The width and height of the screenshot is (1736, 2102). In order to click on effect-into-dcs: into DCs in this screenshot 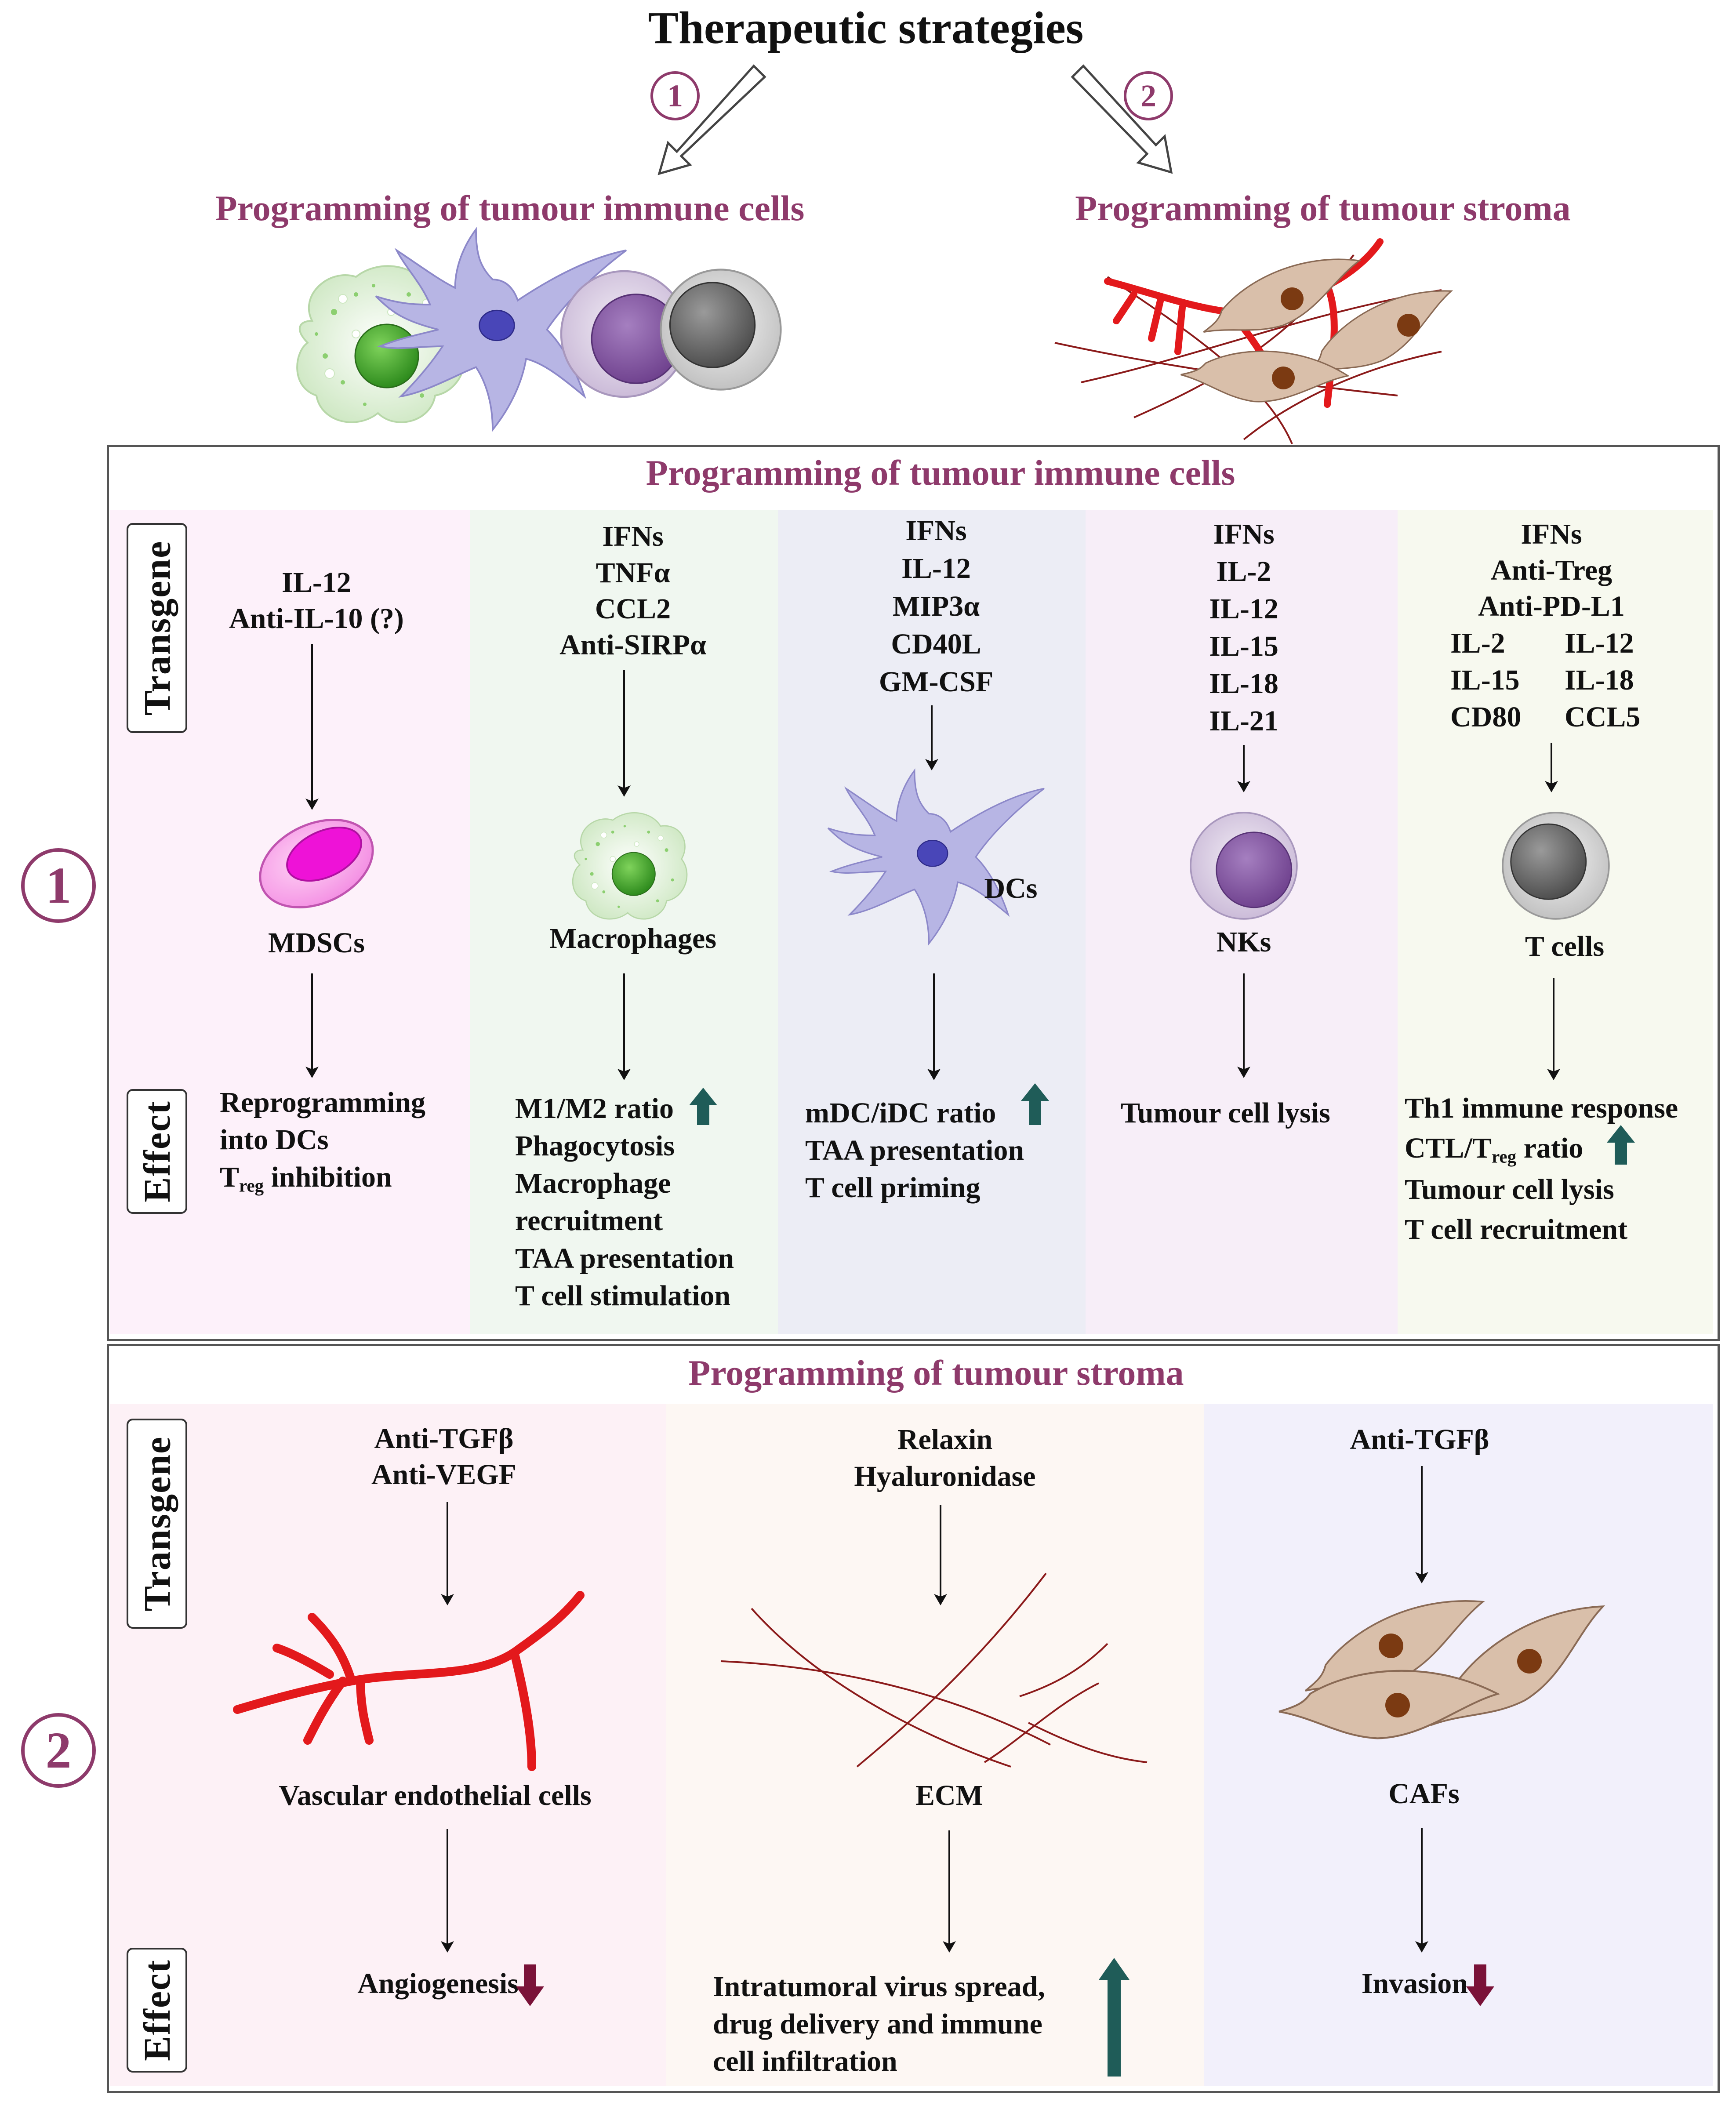, I will do `click(274, 1140)`.